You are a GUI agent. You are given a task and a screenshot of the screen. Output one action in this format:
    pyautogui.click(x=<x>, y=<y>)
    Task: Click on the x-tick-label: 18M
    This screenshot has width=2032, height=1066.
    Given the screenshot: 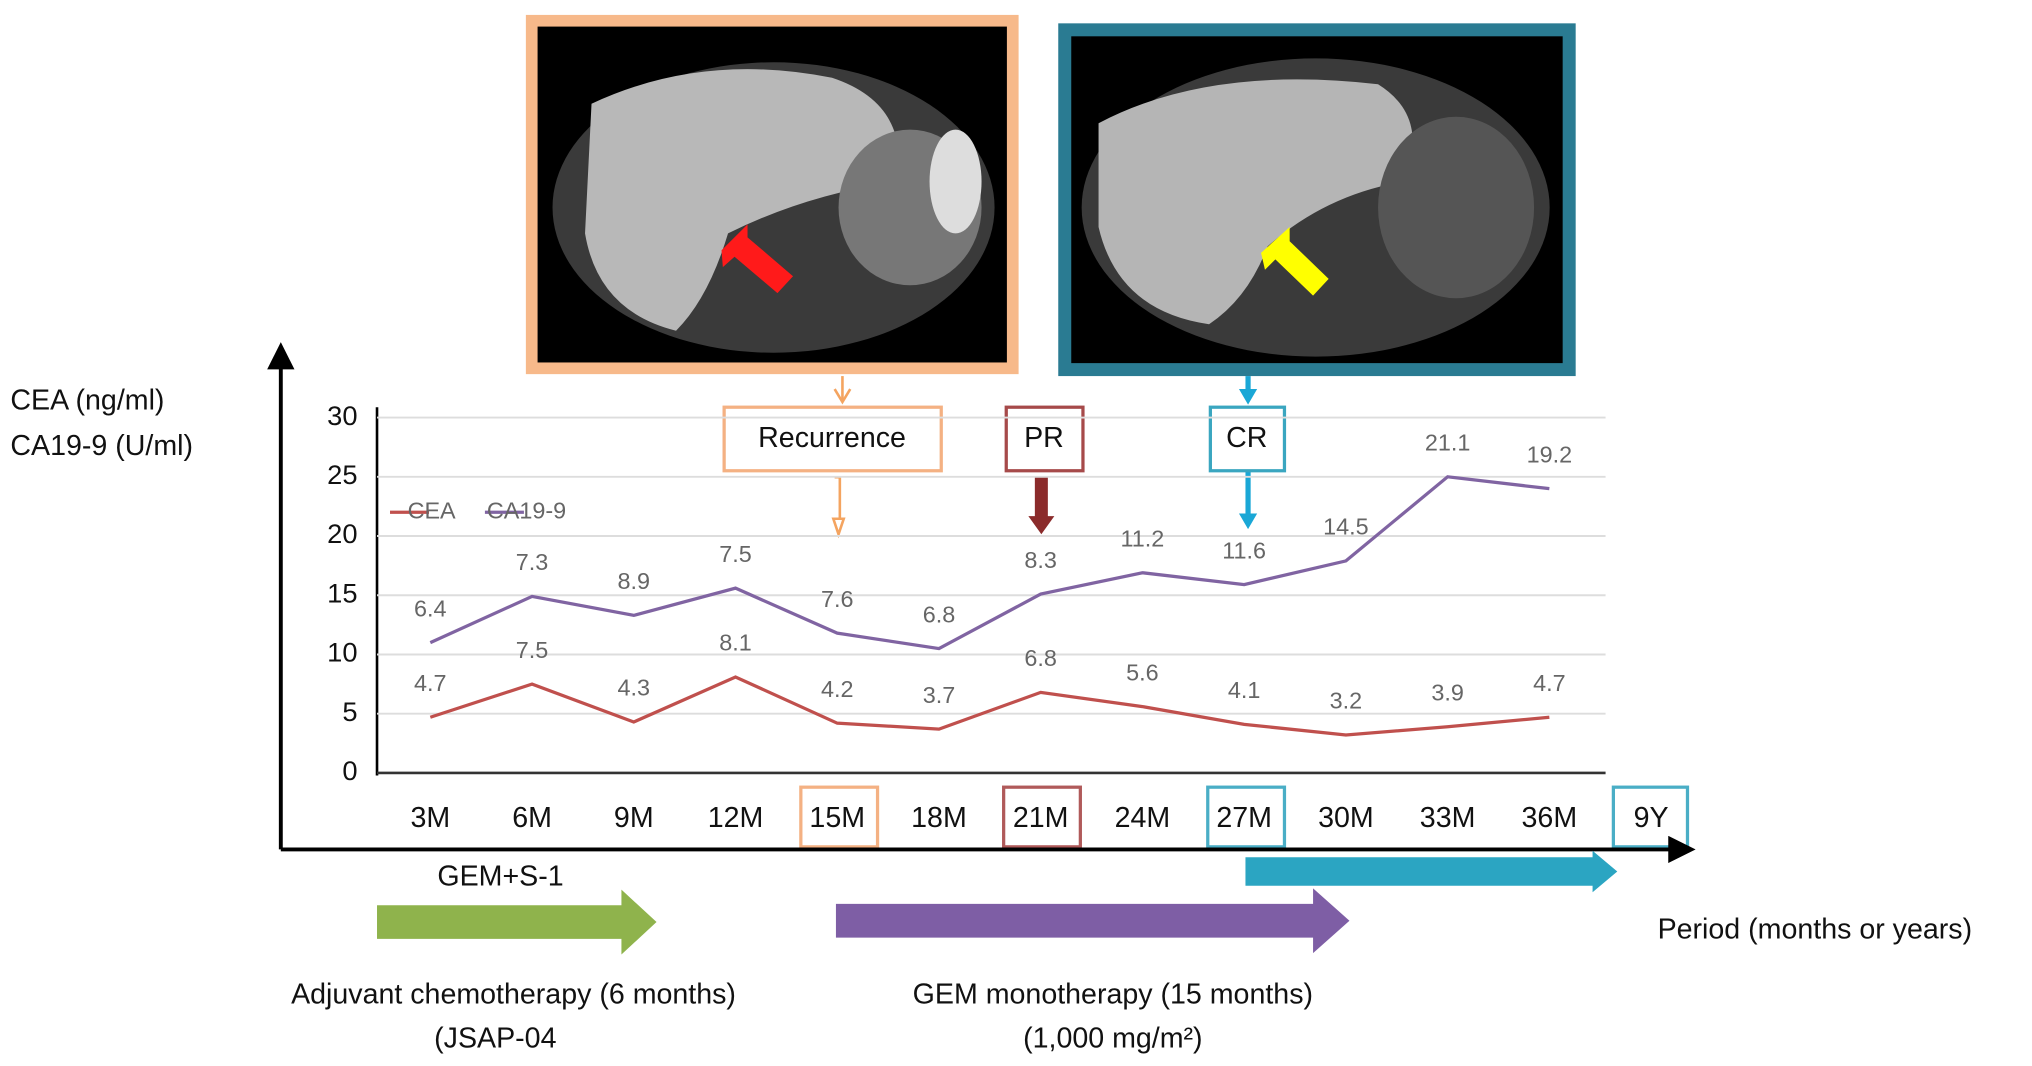 What is the action you would take?
    pyautogui.click(x=939, y=818)
    